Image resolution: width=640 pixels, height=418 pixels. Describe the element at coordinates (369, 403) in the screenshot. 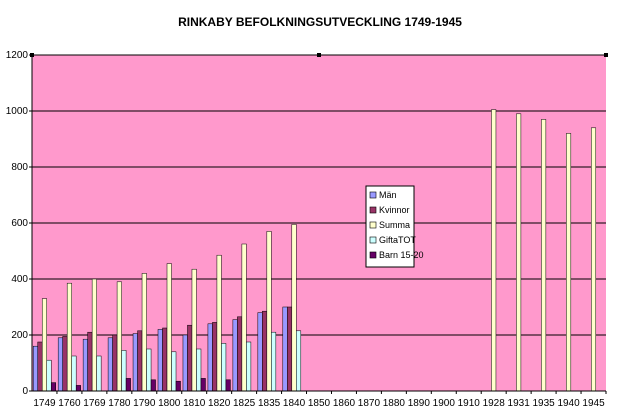

I see `x-tick-label: 1870` at that location.